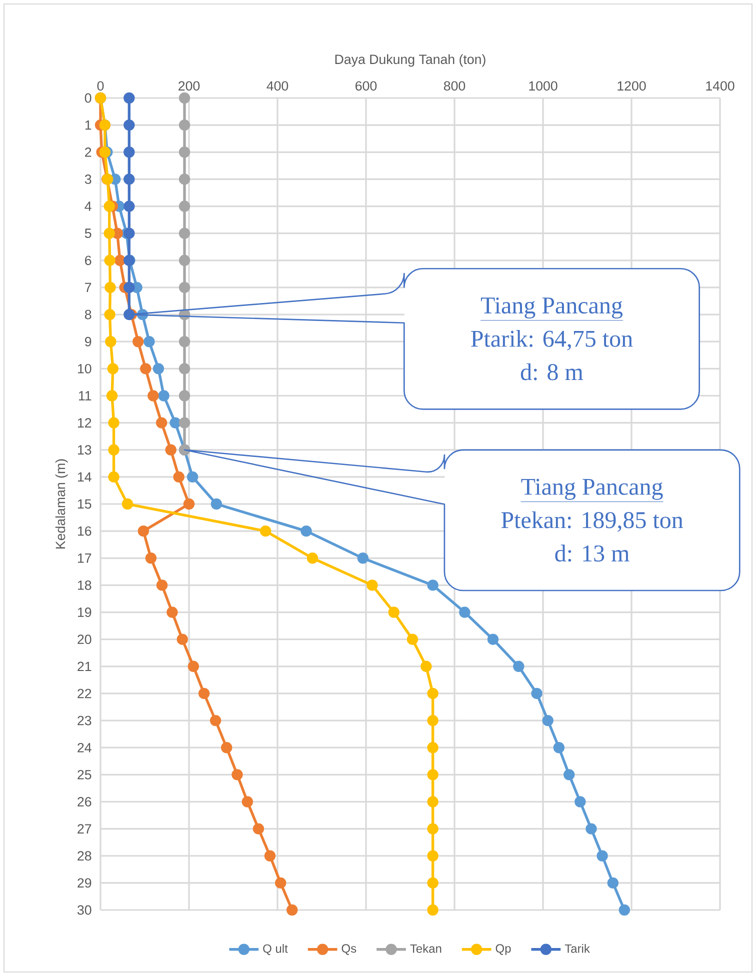  I want to click on y-tick-label: 11, so click(85, 395).